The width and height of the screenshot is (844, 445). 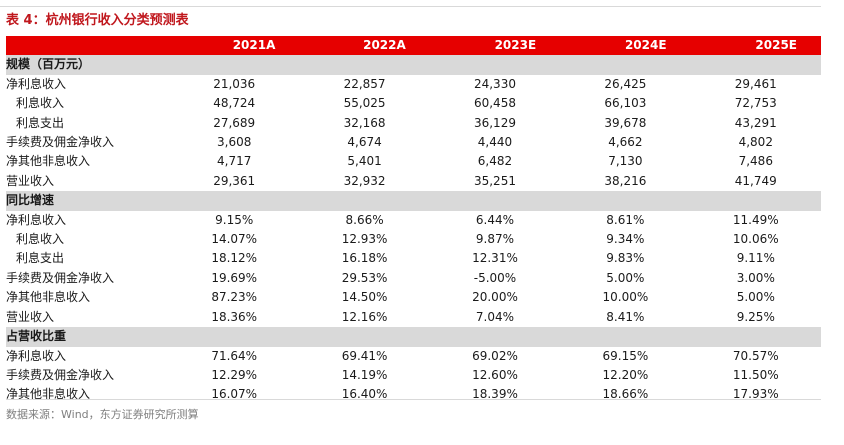 I want to click on value-cell: 14.07%, so click(x=234, y=239).